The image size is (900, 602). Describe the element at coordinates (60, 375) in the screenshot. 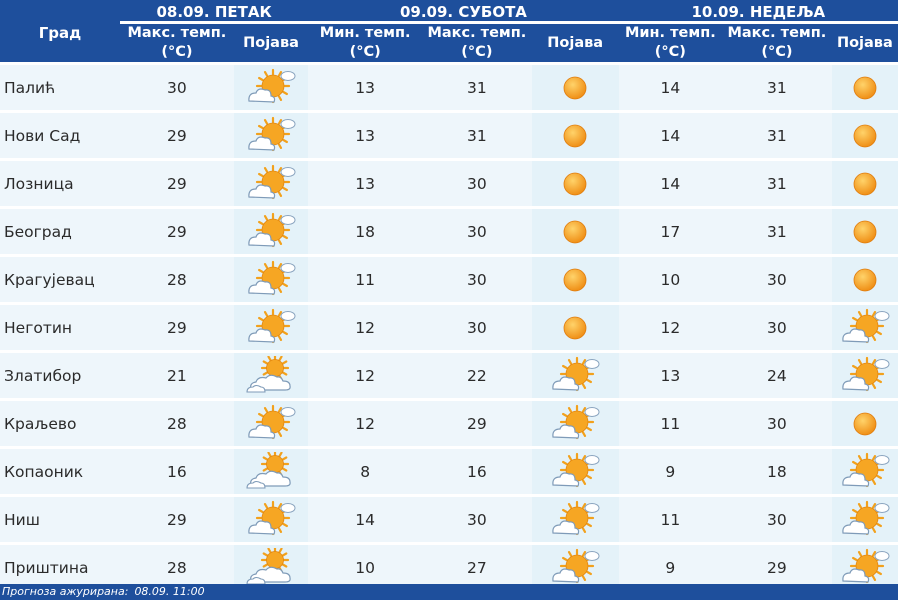

I see `city-name: Златибор` at that location.